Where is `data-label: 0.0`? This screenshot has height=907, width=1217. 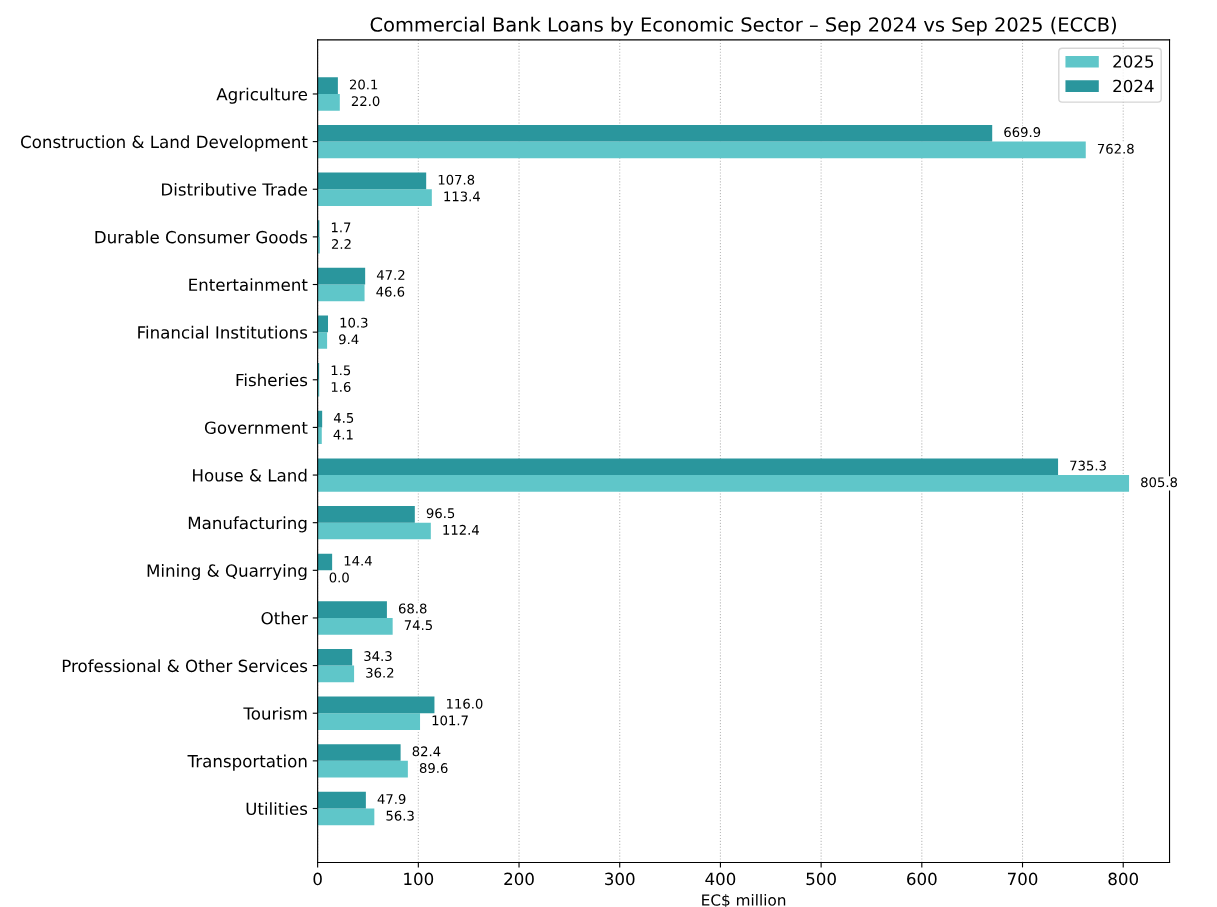 data-label: 0.0 is located at coordinates (339, 577).